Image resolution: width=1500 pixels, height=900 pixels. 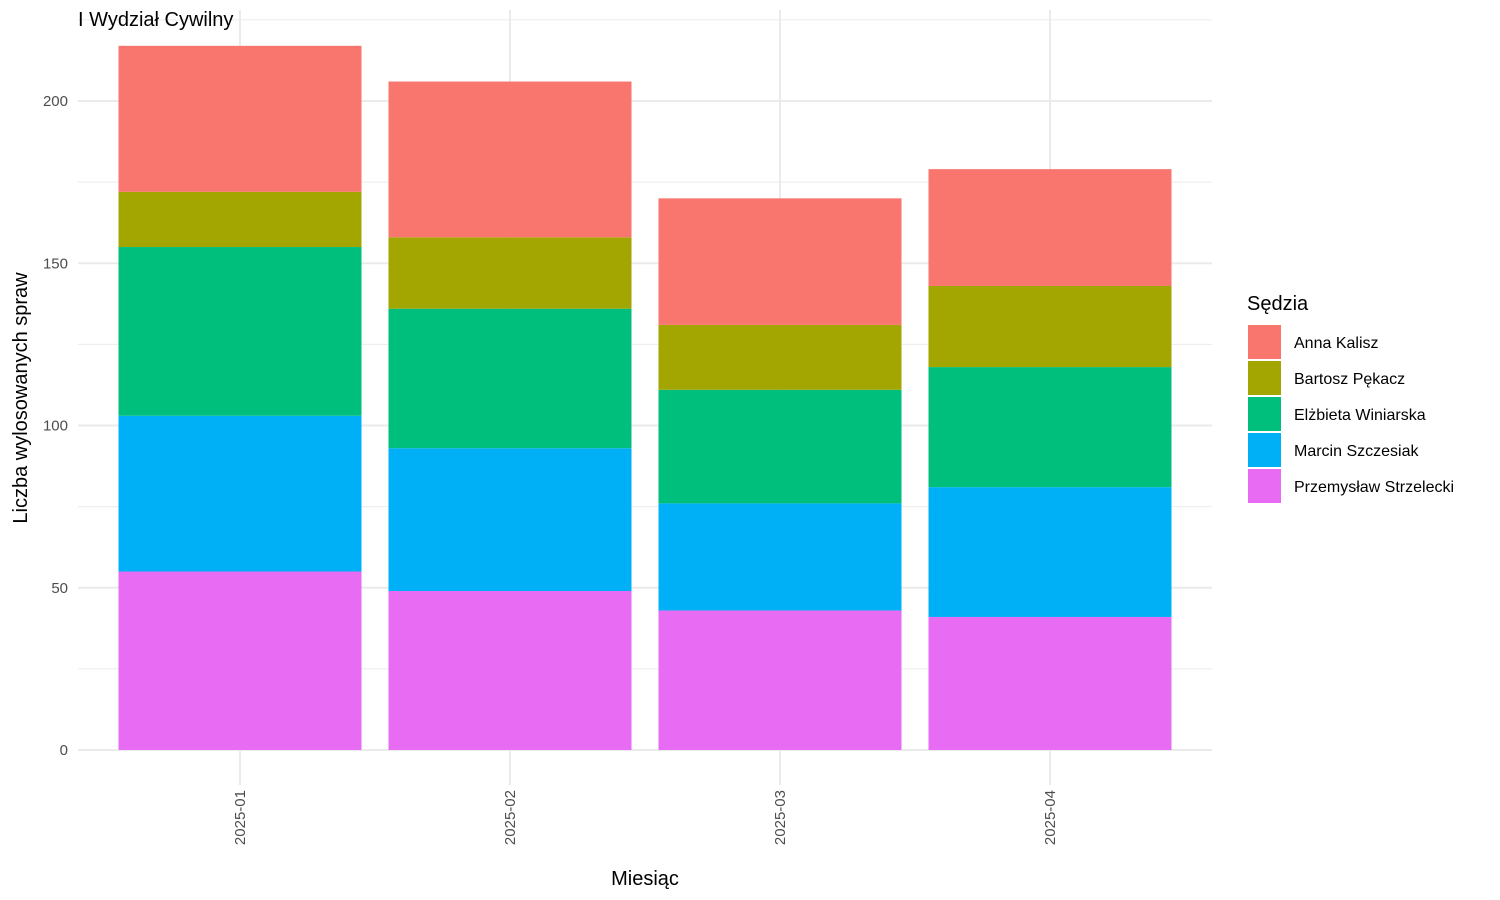 What do you see at coordinates (1278, 304) in the screenshot?
I see `legend-title: Sędzia` at bounding box center [1278, 304].